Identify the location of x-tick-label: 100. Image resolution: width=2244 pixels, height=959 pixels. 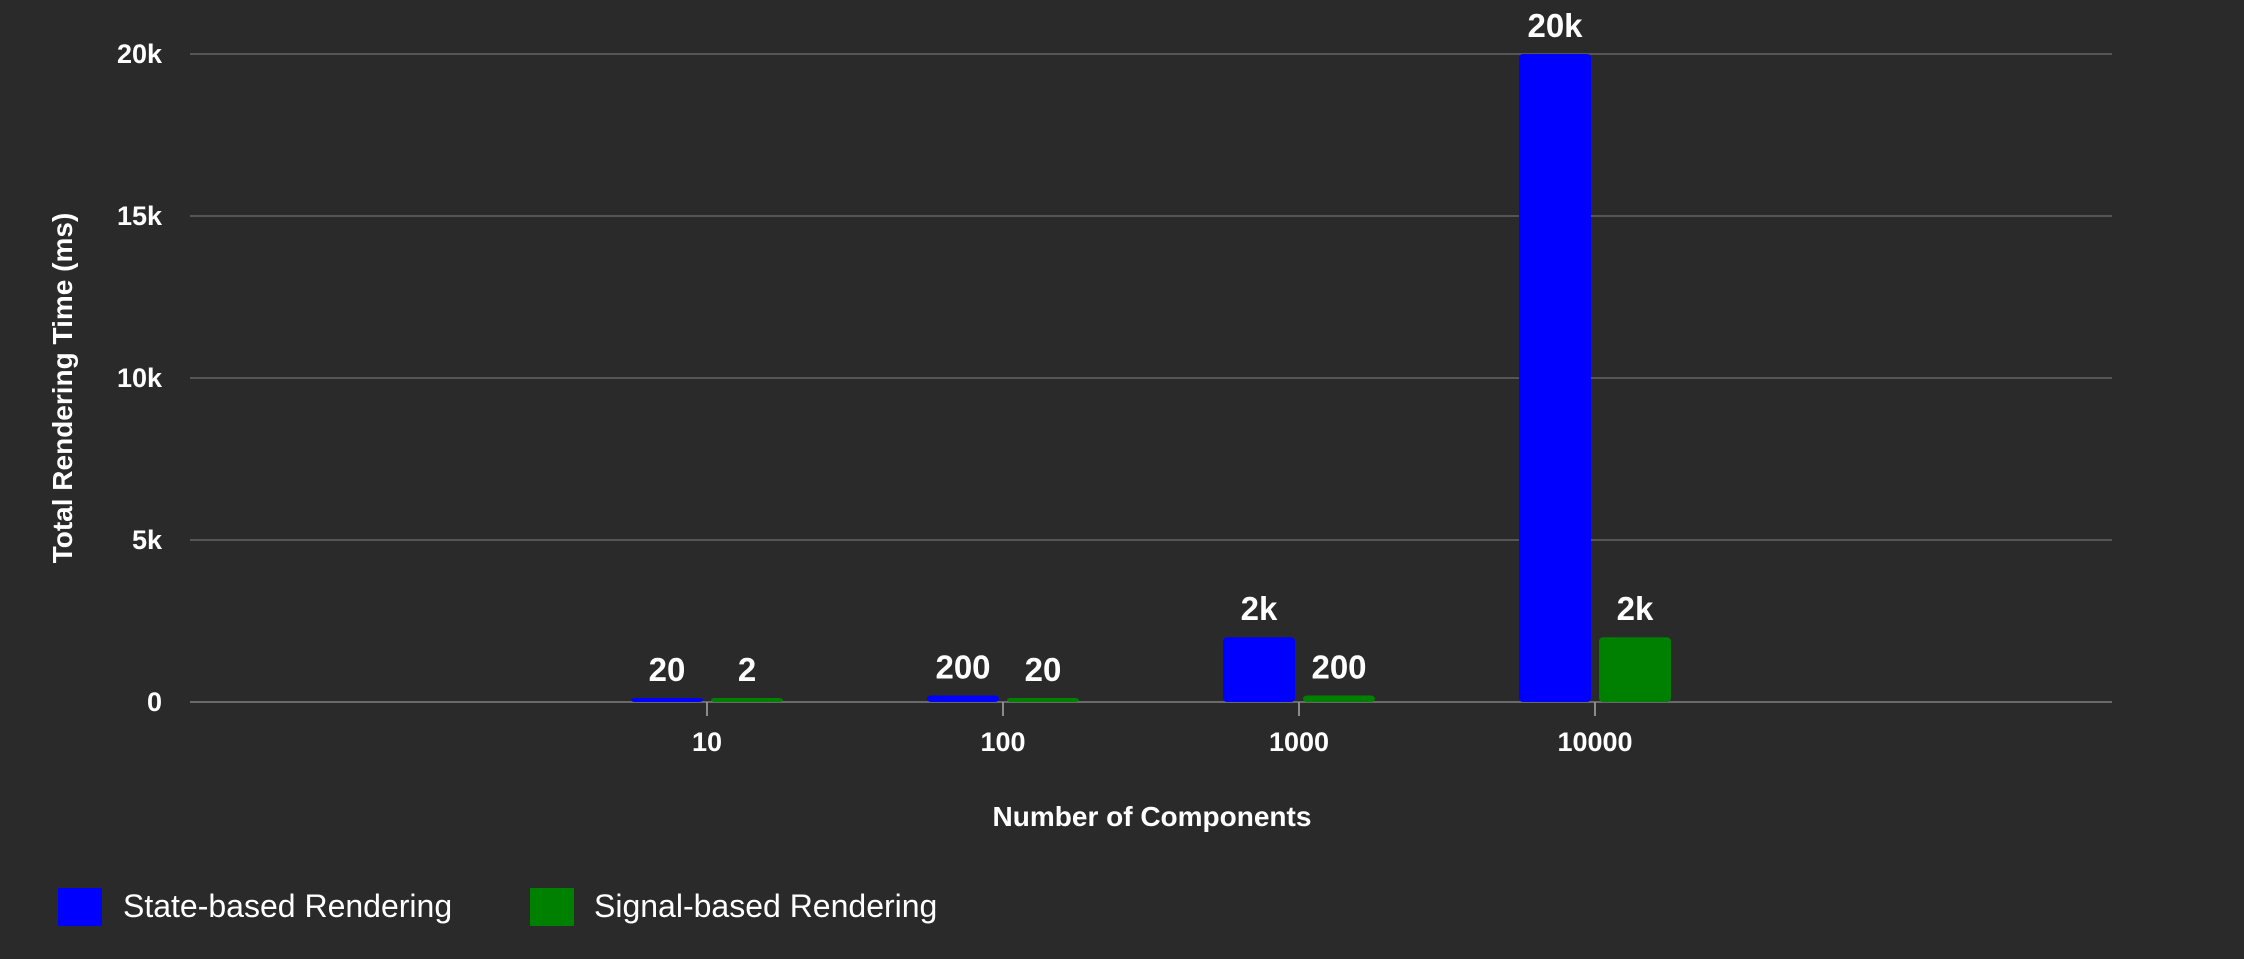
(1002, 742).